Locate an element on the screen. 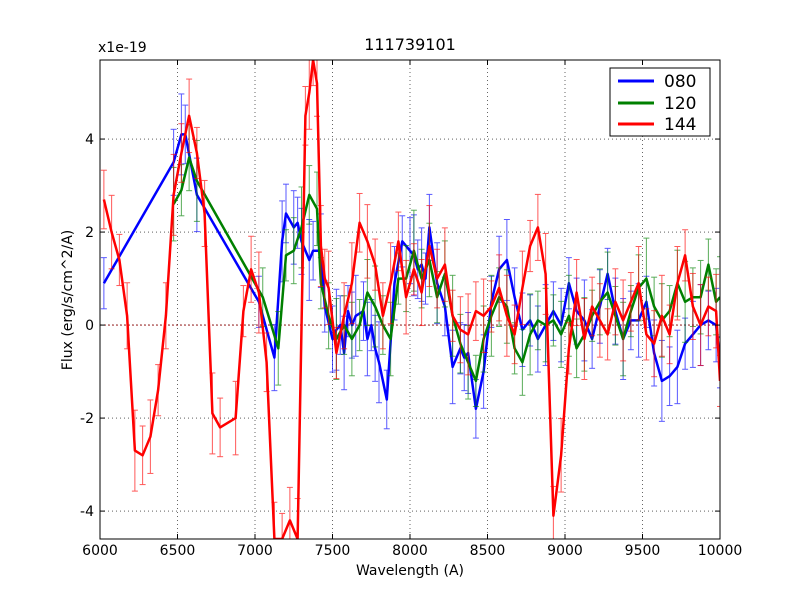 The height and width of the screenshot is (600, 800). x-tick-label: 7000 is located at coordinates (255, 551).